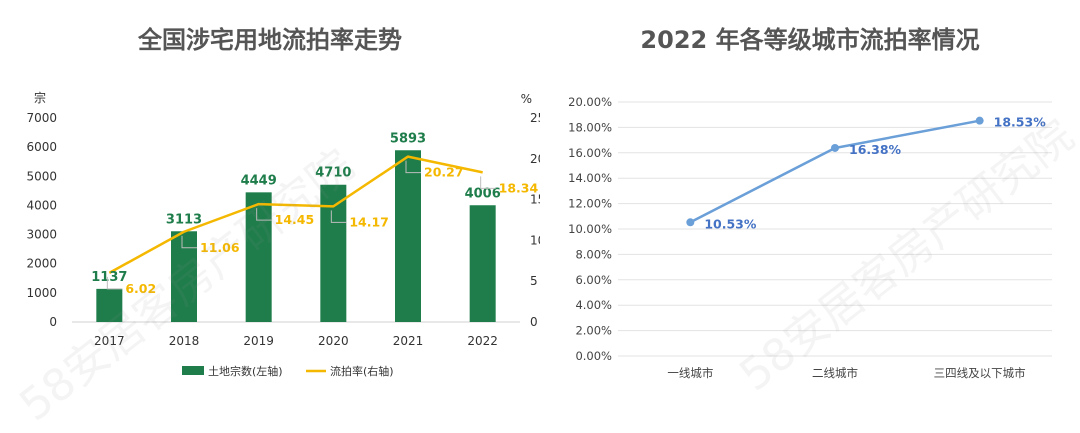  What do you see at coordinates (270, 40) in the screenshot?
I see `chart1-title: 全国涉宅用地流拍率走势` at bounding box center [270, 40].